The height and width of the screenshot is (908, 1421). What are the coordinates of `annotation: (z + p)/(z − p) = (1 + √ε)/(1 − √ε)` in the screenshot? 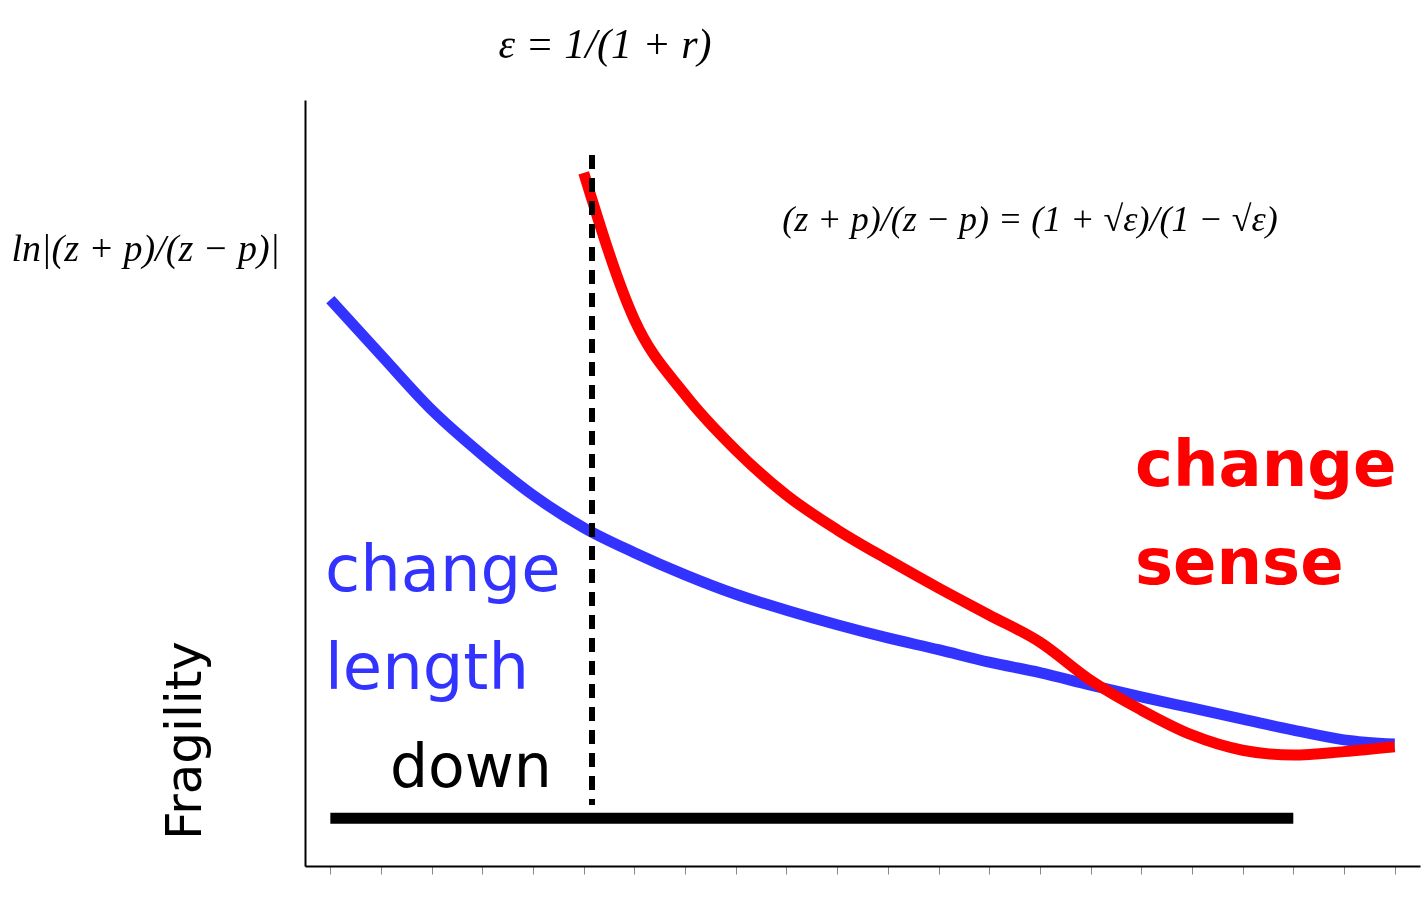 It's located at (1030, 219).